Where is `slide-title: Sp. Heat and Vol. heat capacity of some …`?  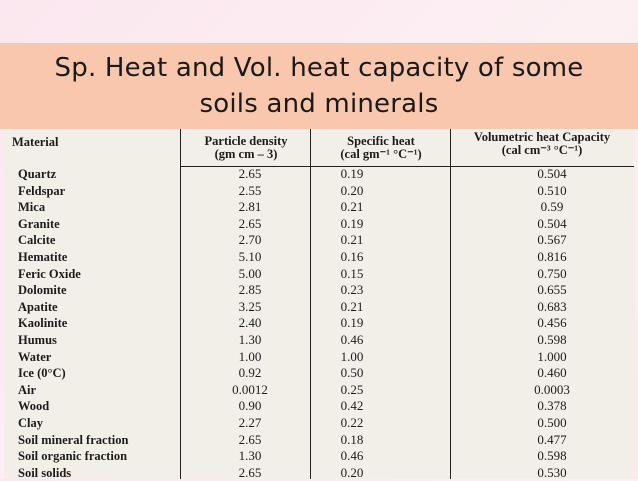
slide-title: Sp. Heat and Vol. heat capacity of some … is located at coordinates (319, 86).